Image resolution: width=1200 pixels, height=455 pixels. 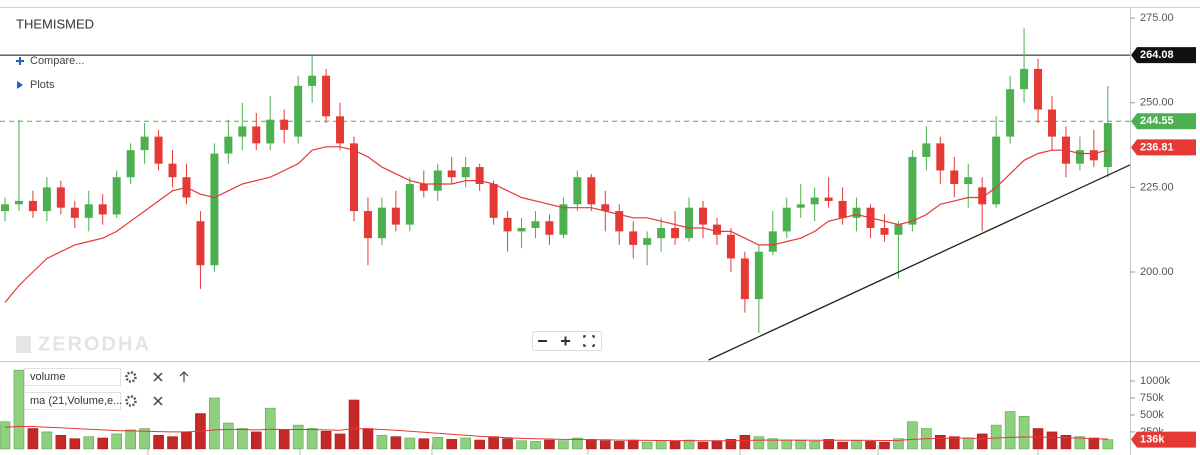 I want to click on plots-button: Plots, so click(x=36, y=85).